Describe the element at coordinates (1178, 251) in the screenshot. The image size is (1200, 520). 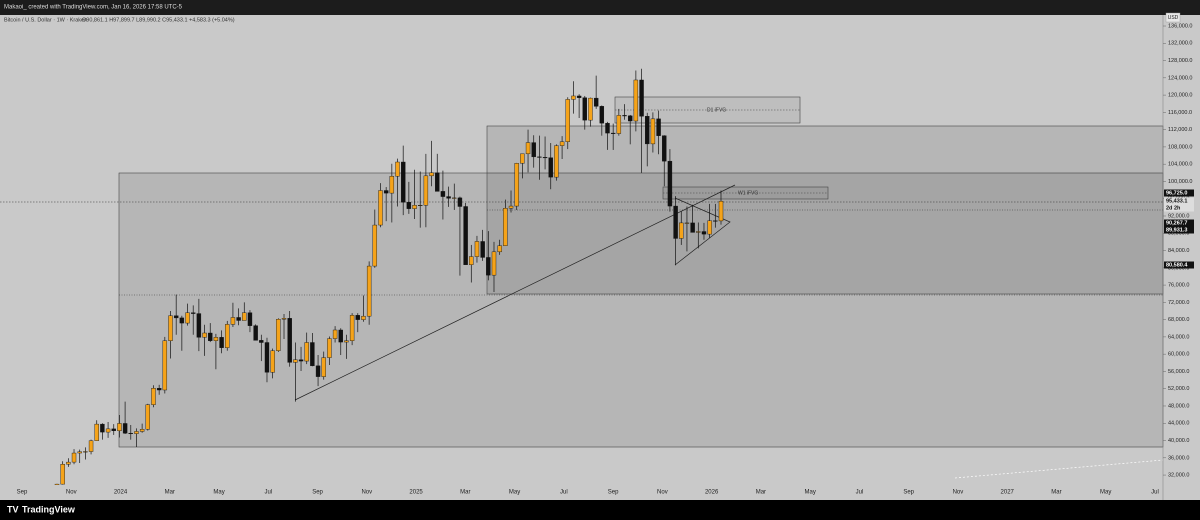
I see `y-tick-label: 84,000.0` at that location.